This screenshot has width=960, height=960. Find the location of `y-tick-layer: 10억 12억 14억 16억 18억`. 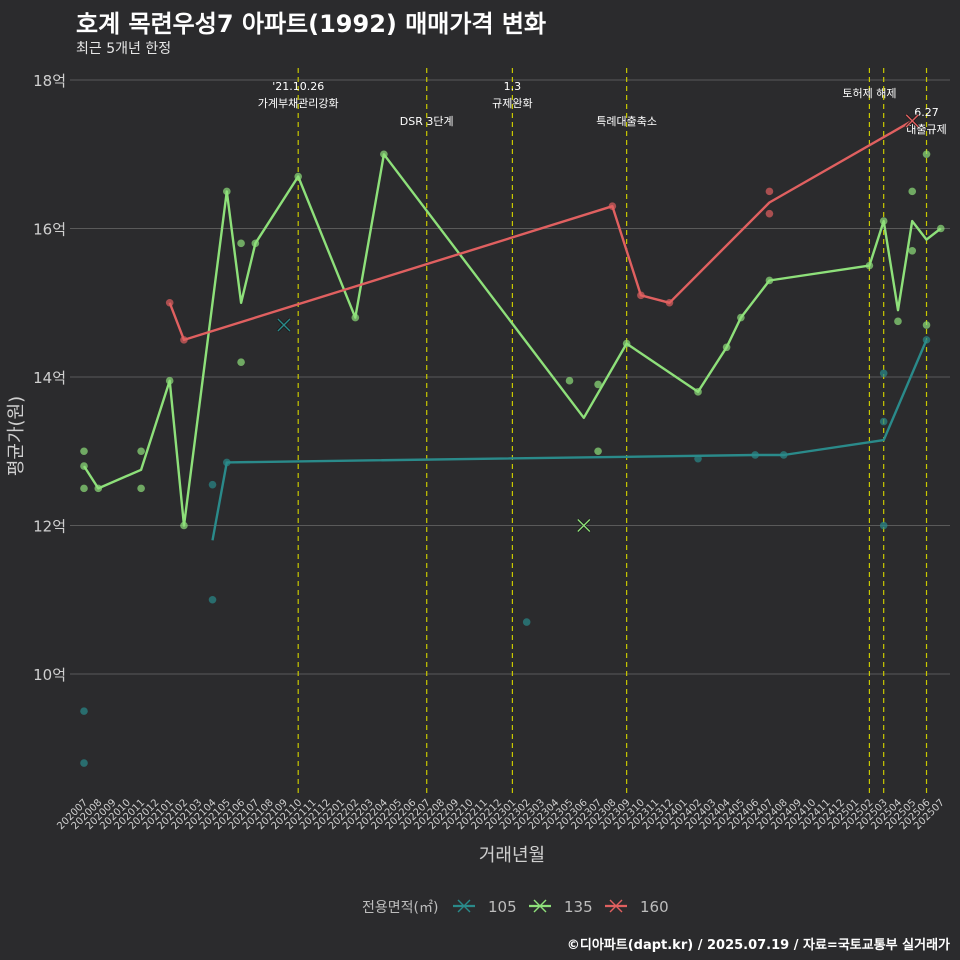

y-tick-layer: 10억 12억 14억 16억 18억 is located at coordinates (49, 378).